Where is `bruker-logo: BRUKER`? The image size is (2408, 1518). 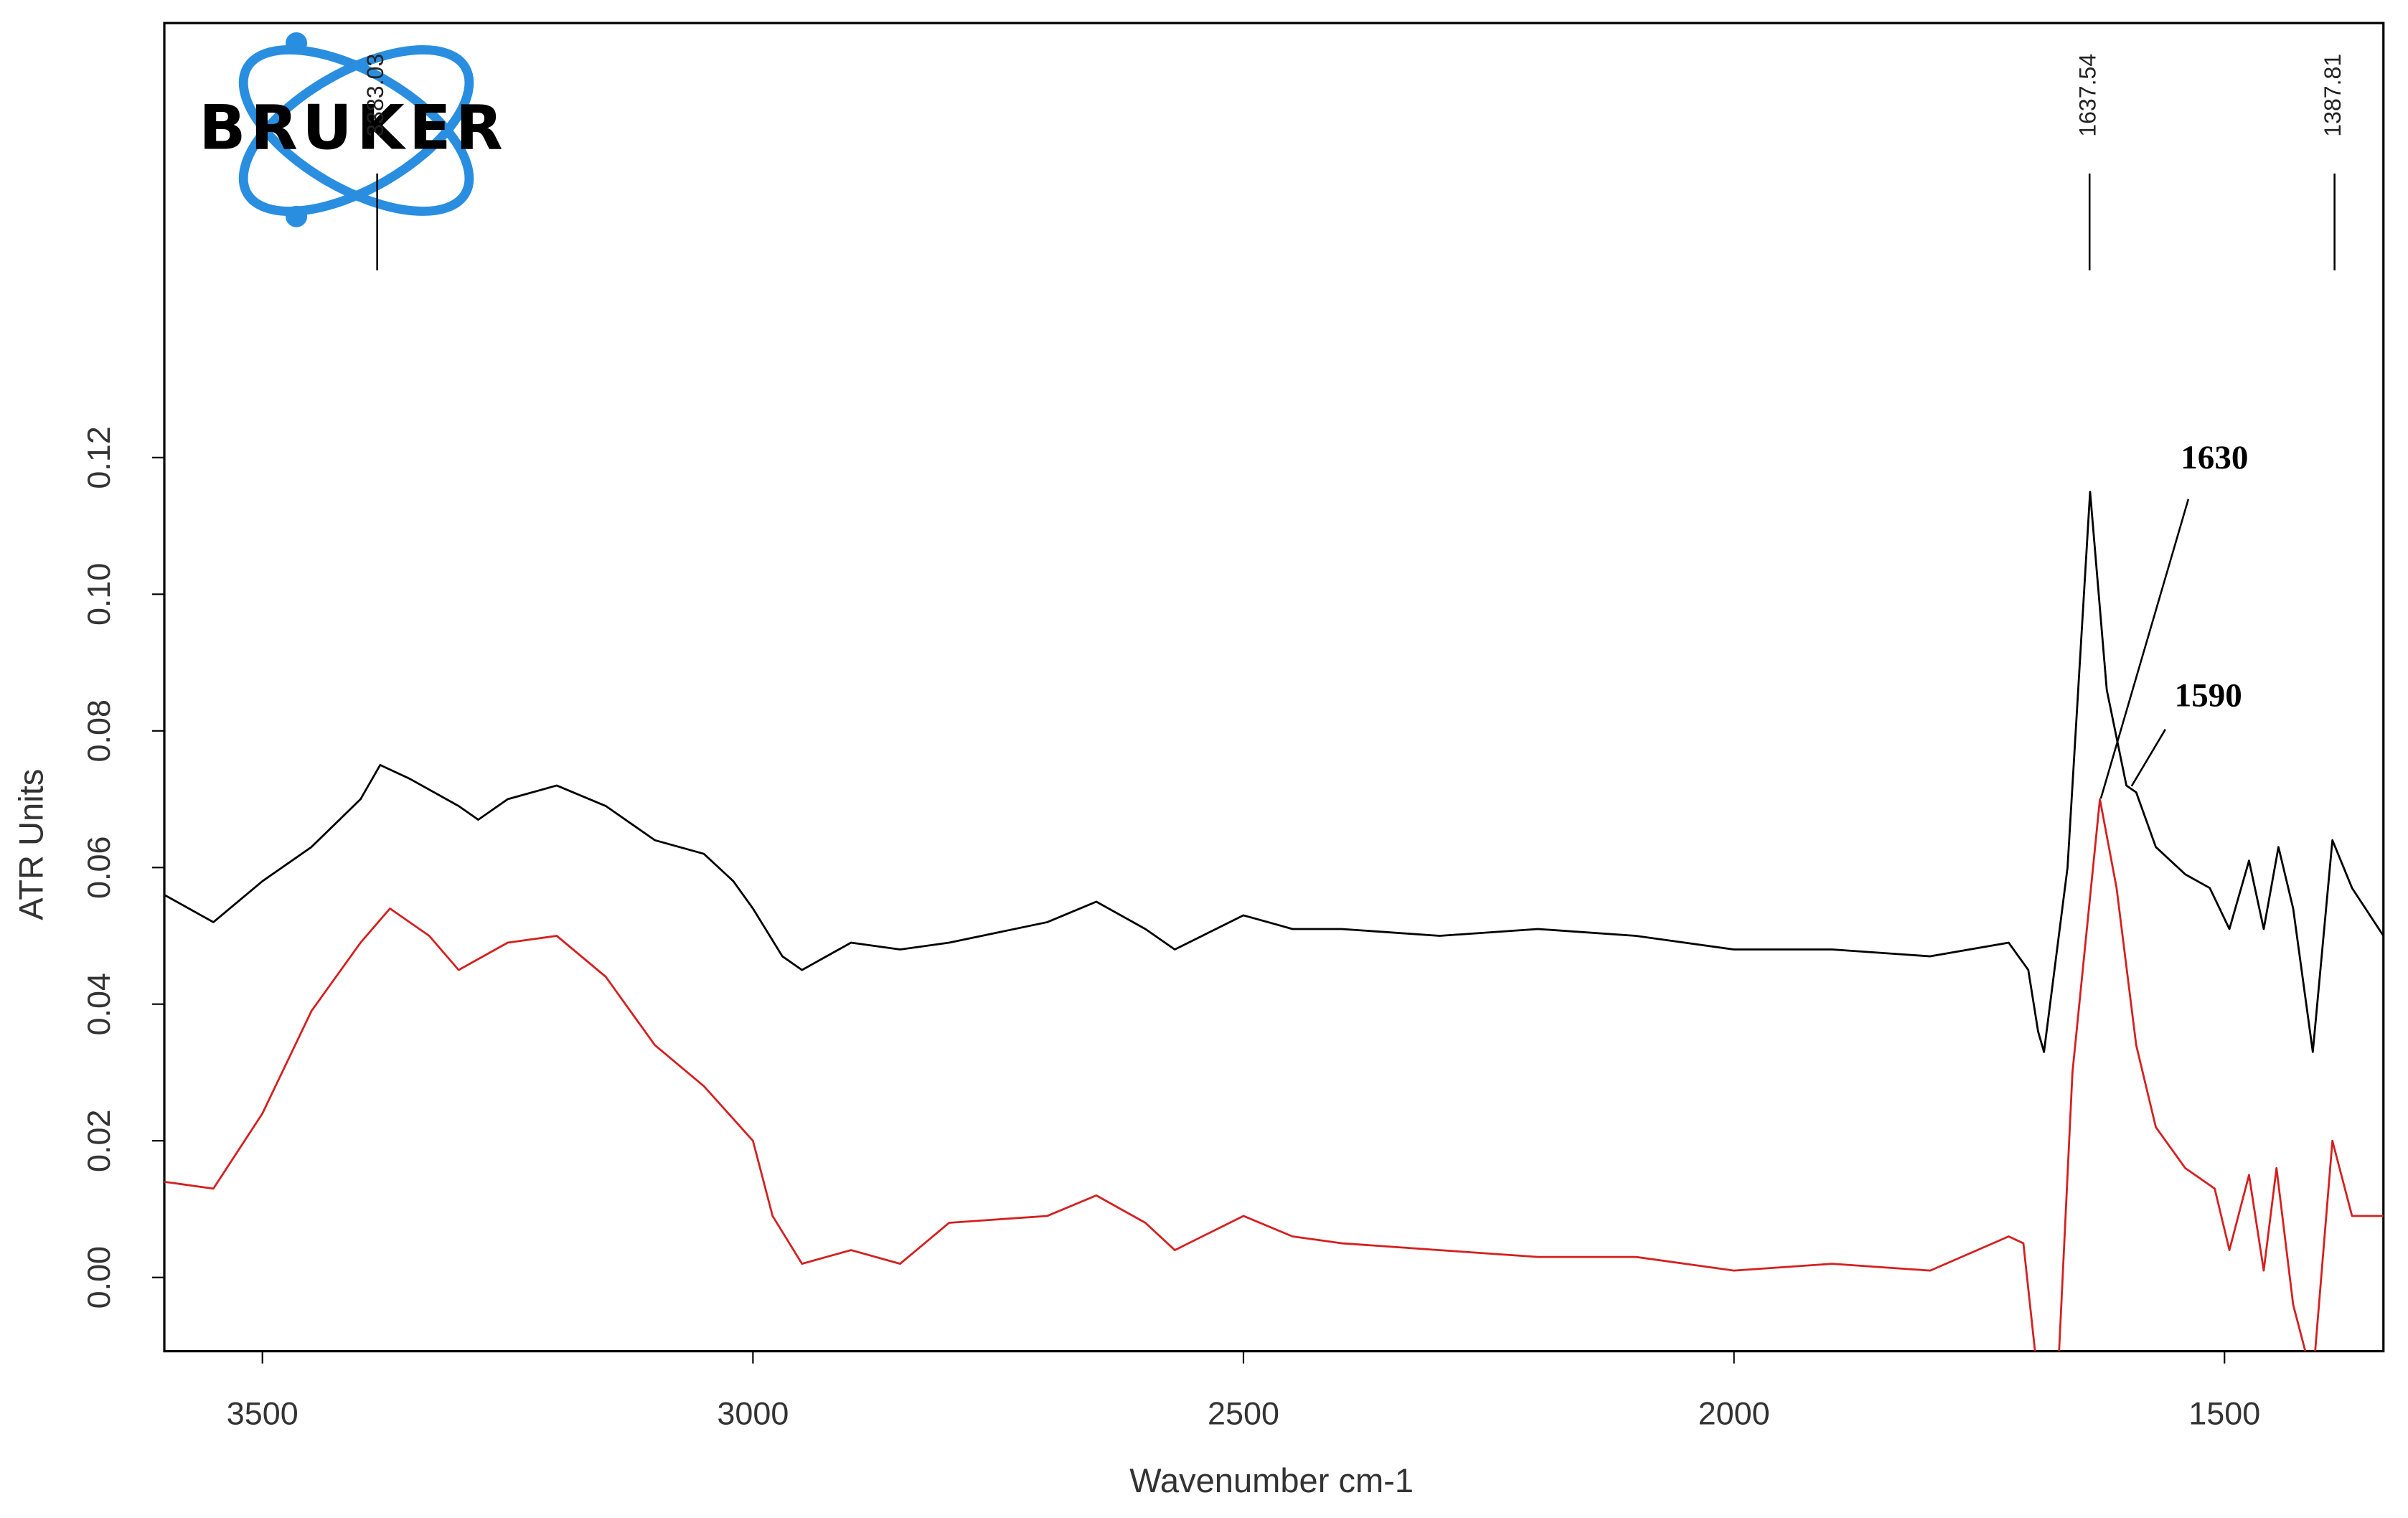
bruker-logo: BRUKER is located at coordinates (353, 129).